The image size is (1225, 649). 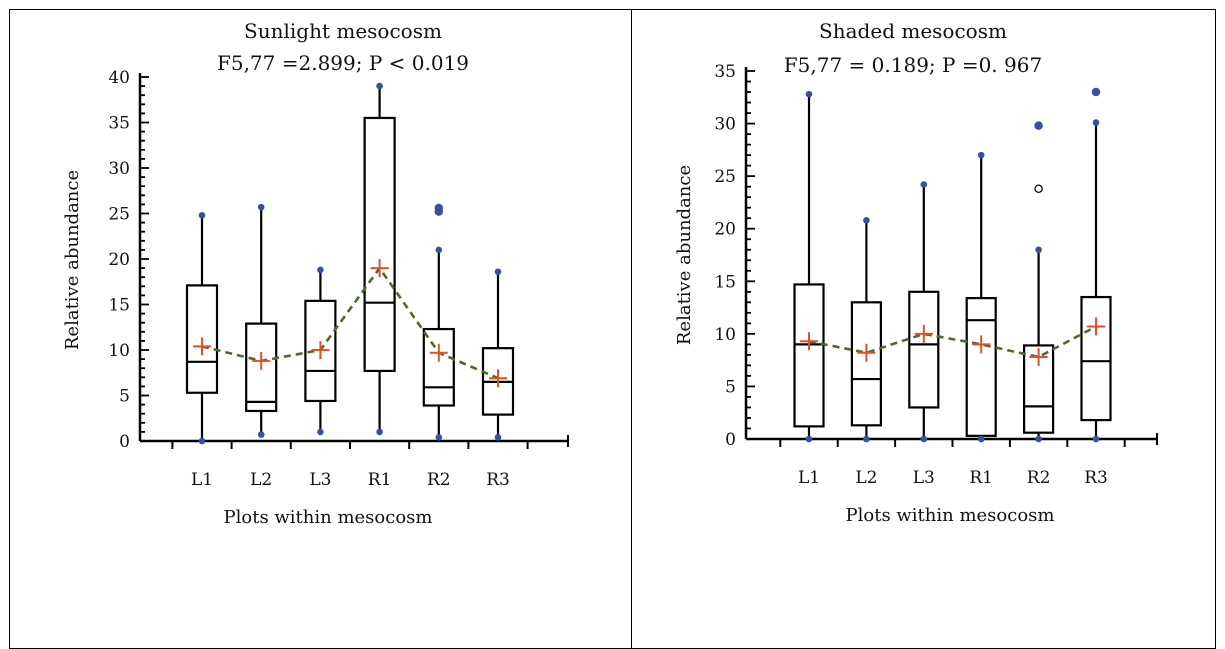 I want to click on chart-title-shaded: Shaded mesocosm, so click(x=913, y=31).